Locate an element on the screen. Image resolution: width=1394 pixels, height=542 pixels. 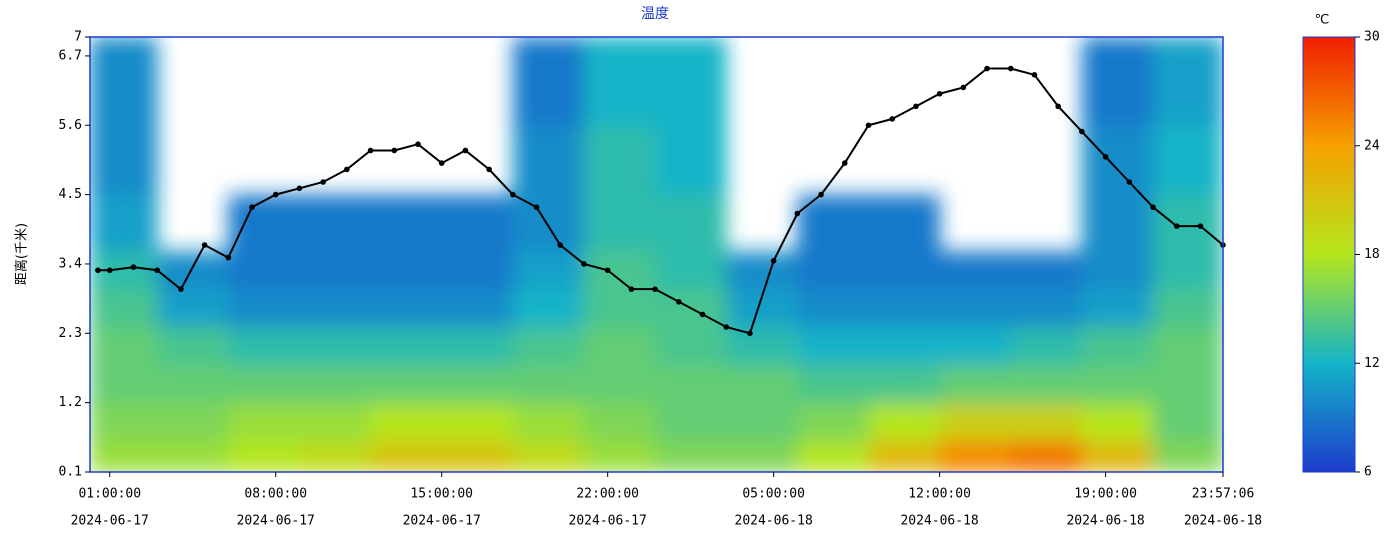
x-tick-label: 23:57:06 is located at coordinates (1223, 494).